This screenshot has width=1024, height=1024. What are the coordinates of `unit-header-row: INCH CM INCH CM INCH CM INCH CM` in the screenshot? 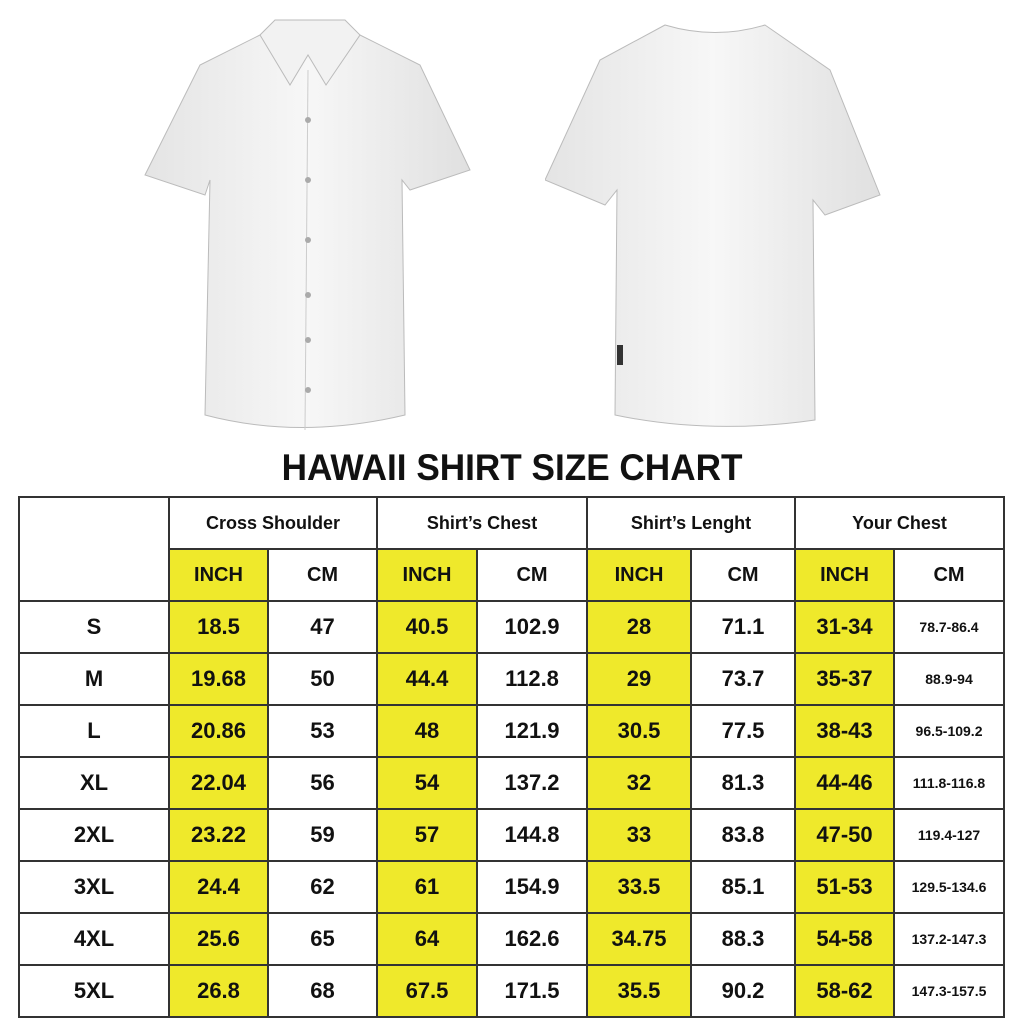 It's located at (512, 575).